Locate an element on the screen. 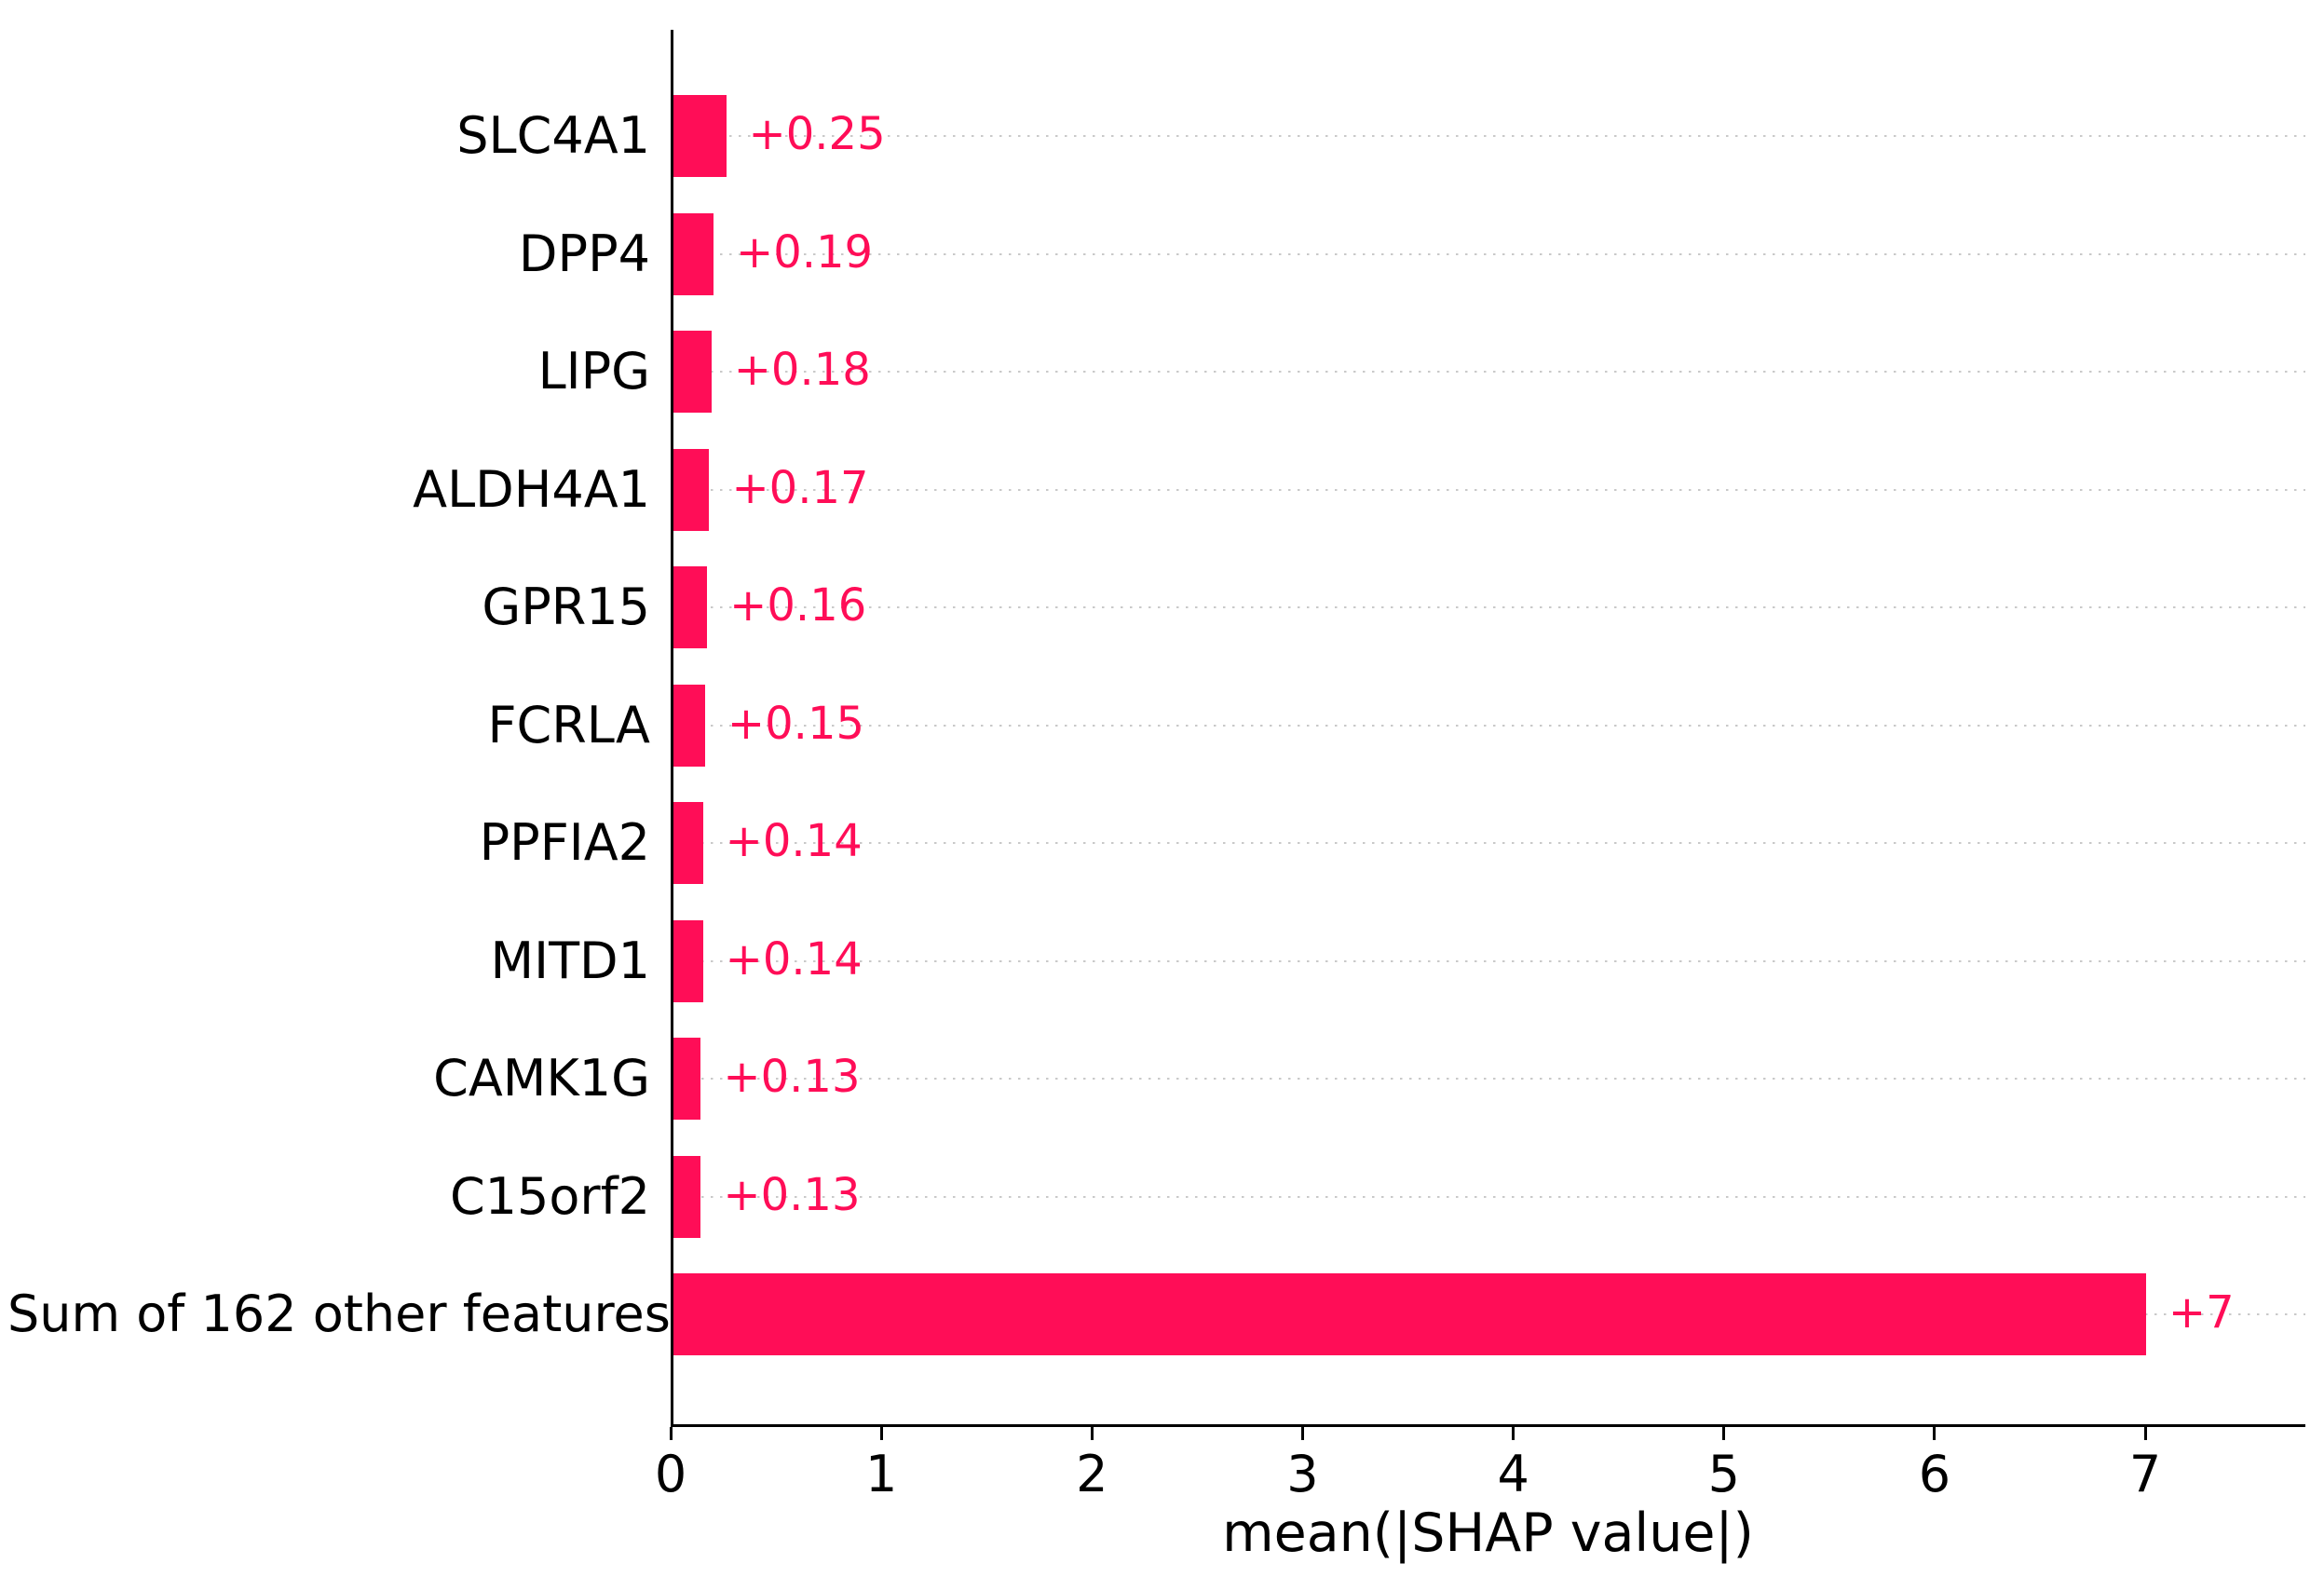 This screenshot has width=2324, height=1577. feature-label: C15orf2 is located at coordinates (549, 1196).